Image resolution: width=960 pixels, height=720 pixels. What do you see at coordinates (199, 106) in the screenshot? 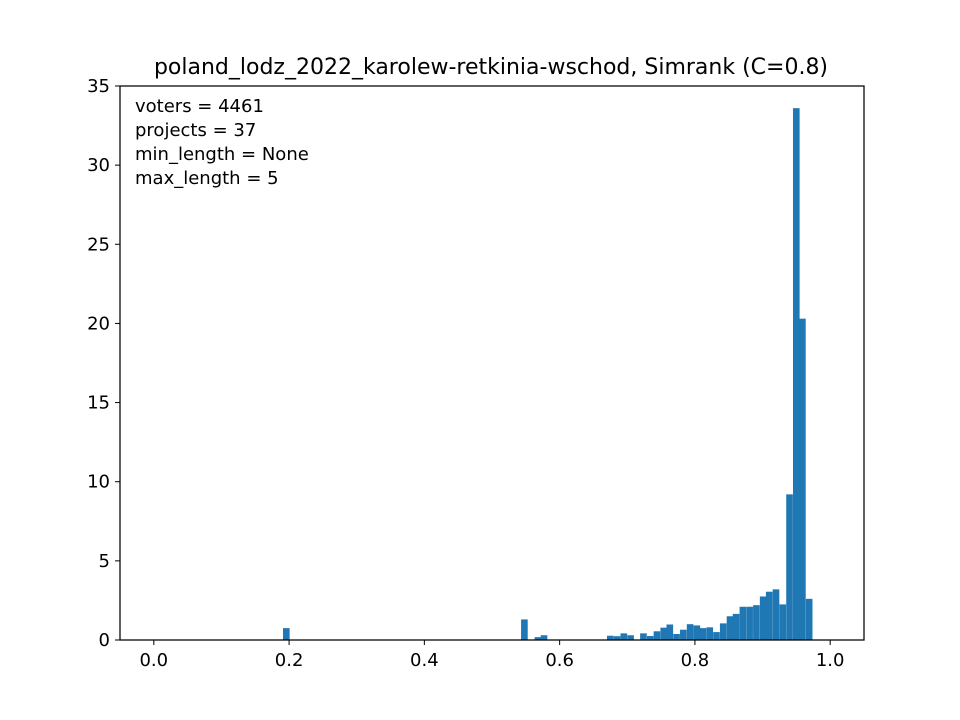
I see `annotation-voters: voters = 4461` at bounding box center [199, 106].